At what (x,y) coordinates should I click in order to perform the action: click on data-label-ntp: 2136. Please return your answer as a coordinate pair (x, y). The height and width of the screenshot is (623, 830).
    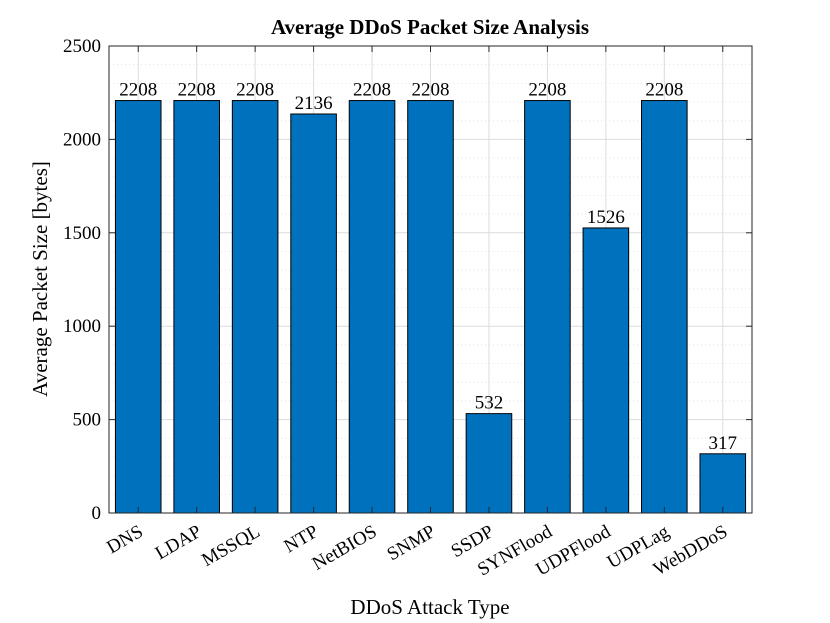
    Looking at the image, I should click on (314, 103).